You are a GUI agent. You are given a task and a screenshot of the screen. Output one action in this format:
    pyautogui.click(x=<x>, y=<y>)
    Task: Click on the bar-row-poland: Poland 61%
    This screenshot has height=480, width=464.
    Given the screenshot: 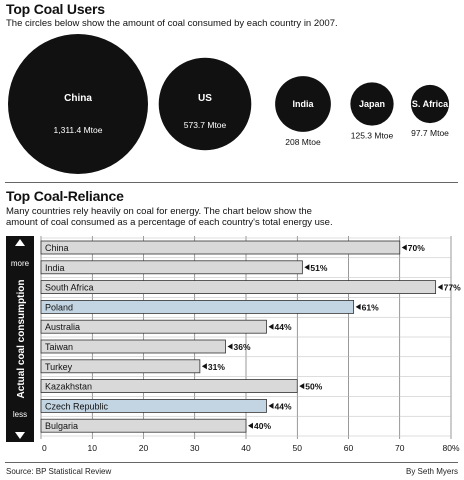 What is the action you would take?
    pyautogui.click(x=209, y=307)
    